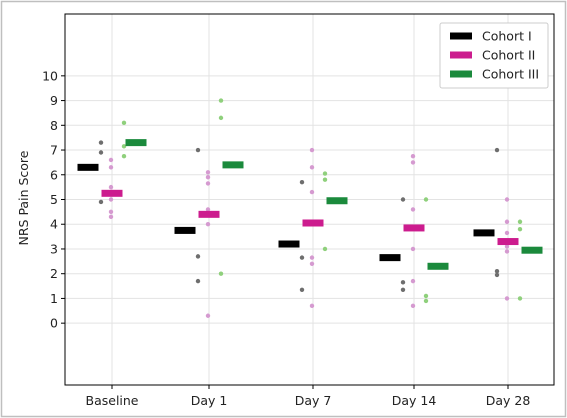  Describe the element at coordinates (54, 298) in the screenshot. I see `y-tick-label: 1` at that location.